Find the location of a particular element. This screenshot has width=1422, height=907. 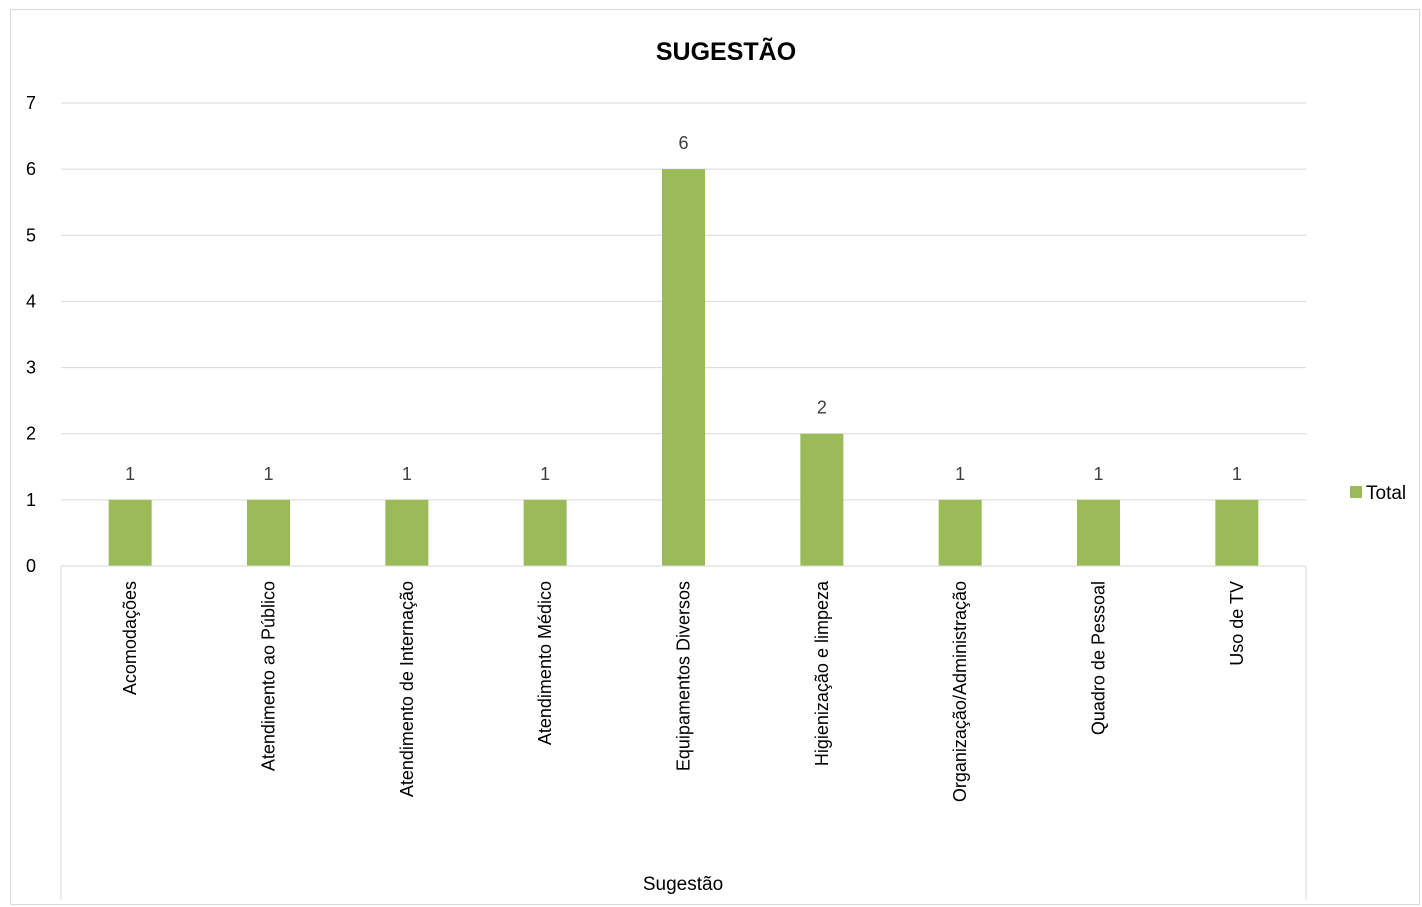

y-tick-label: 0 is located at coordinates (31, 566).